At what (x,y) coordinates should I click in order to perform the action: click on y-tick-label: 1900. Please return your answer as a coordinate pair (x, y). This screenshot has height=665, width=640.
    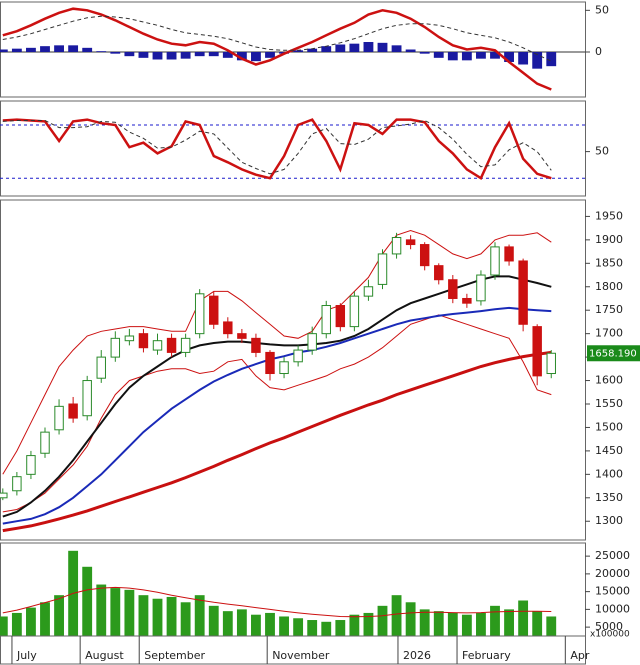
    Looking at the image, I should click on (609, 239).